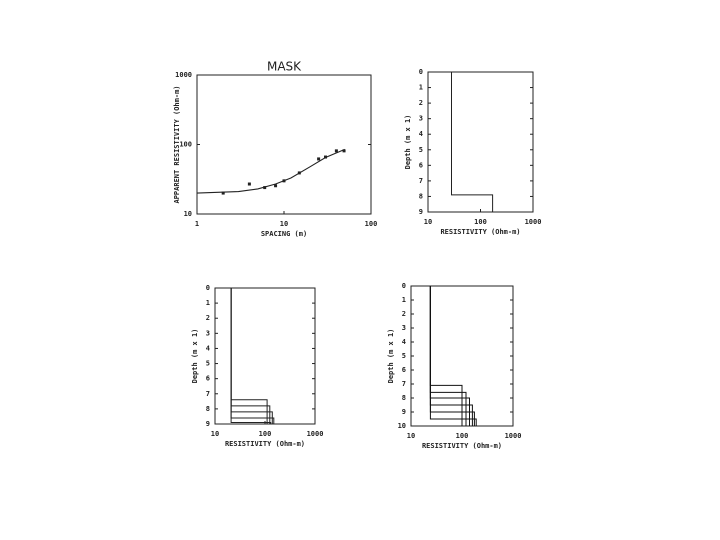 The image size is (720, 540). What do you see at coordinates (185, 145) in the screenshot?
I see `y-tick-label: 100` at bounding box center [185, 145].